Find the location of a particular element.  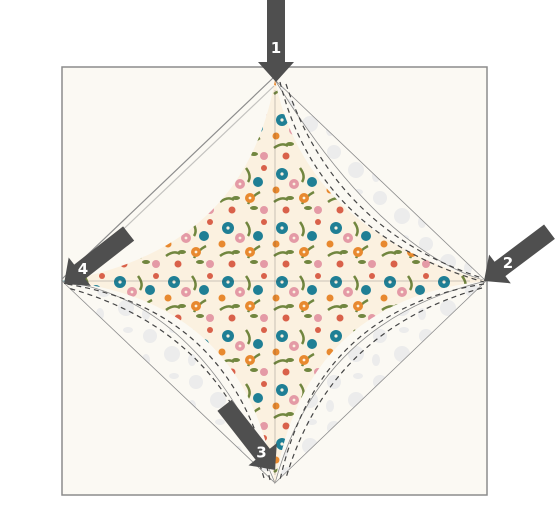

arrow-marker-3-label: 3 is located at coordinates (261, 453).